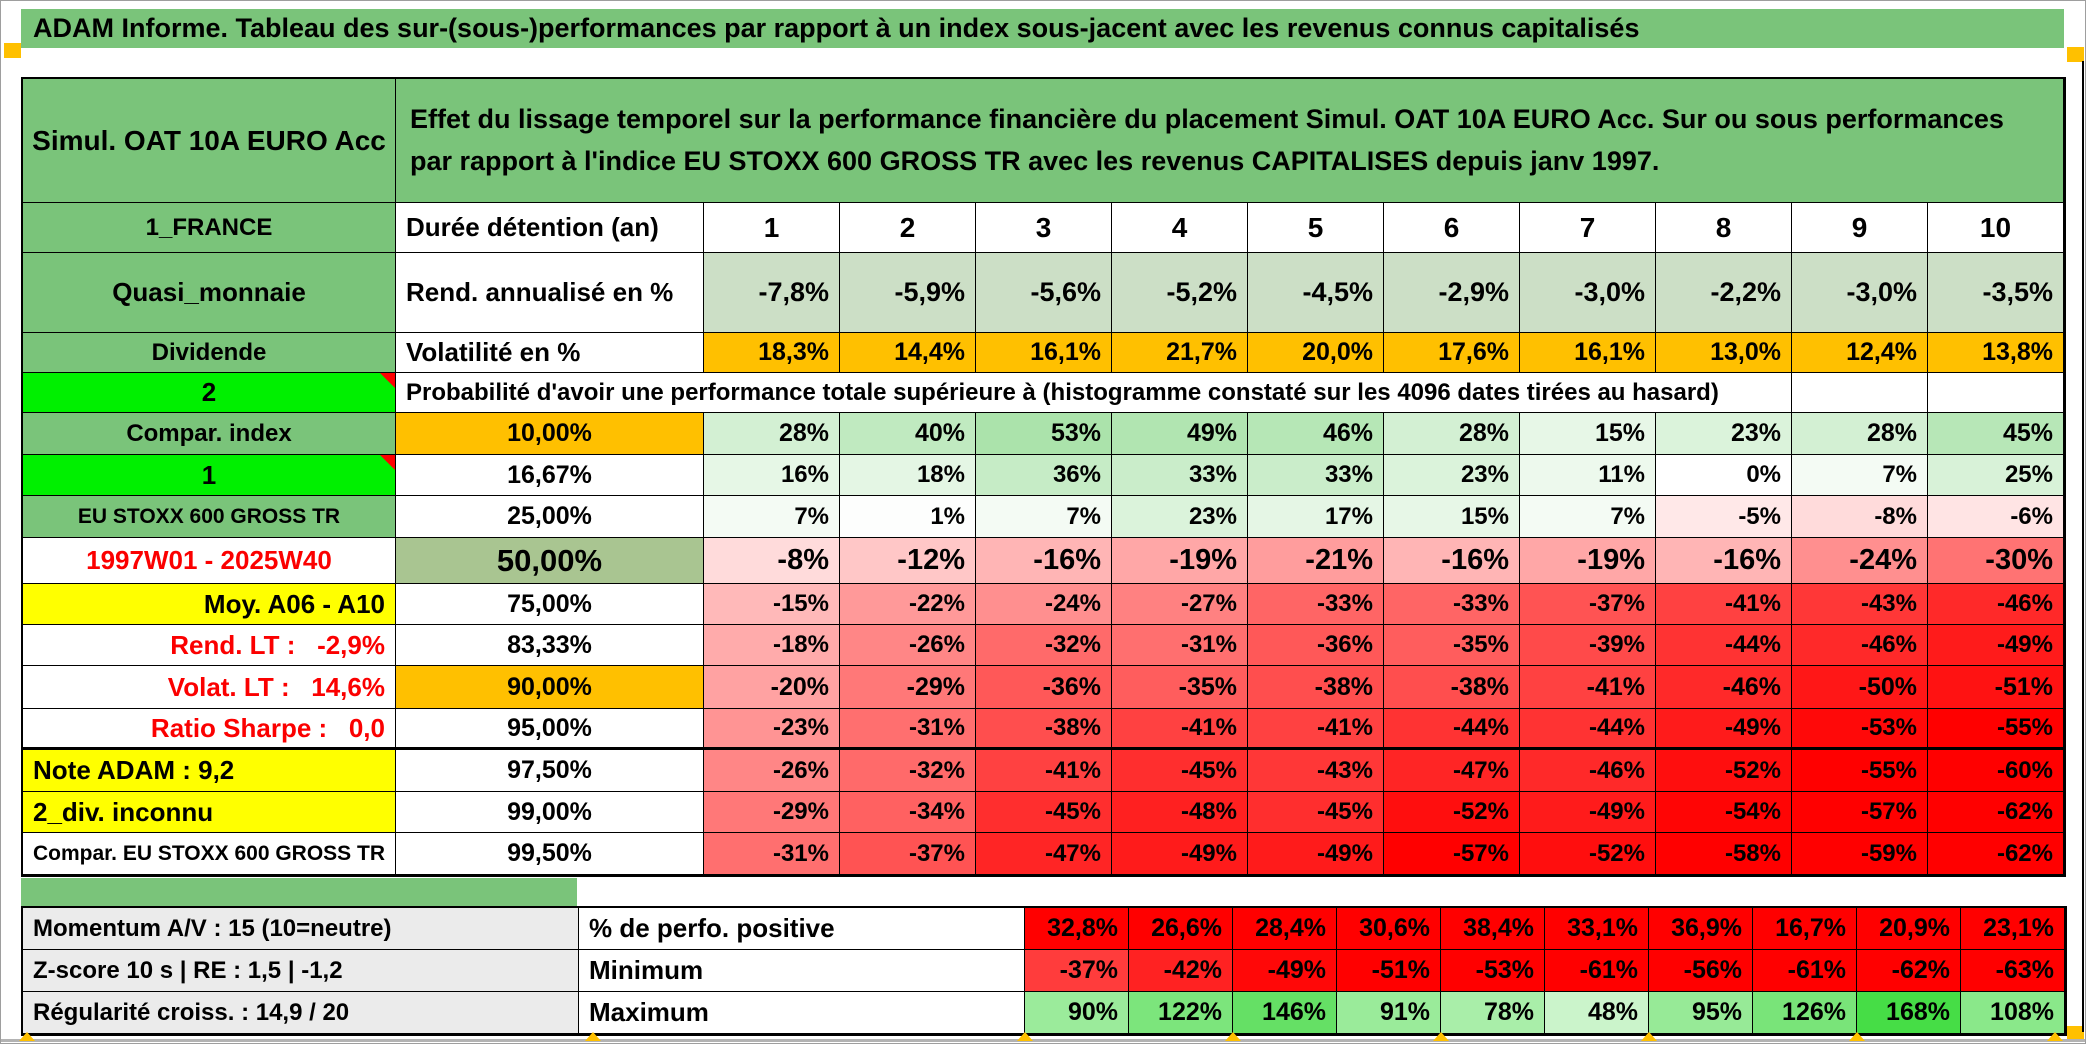 This screenshot has height=1044, width=2086. What do you see at coordinates (209, 228) in the screenshot?
I see `row-label-cell: 1_FRANCE` at bounding box center [209, 228].